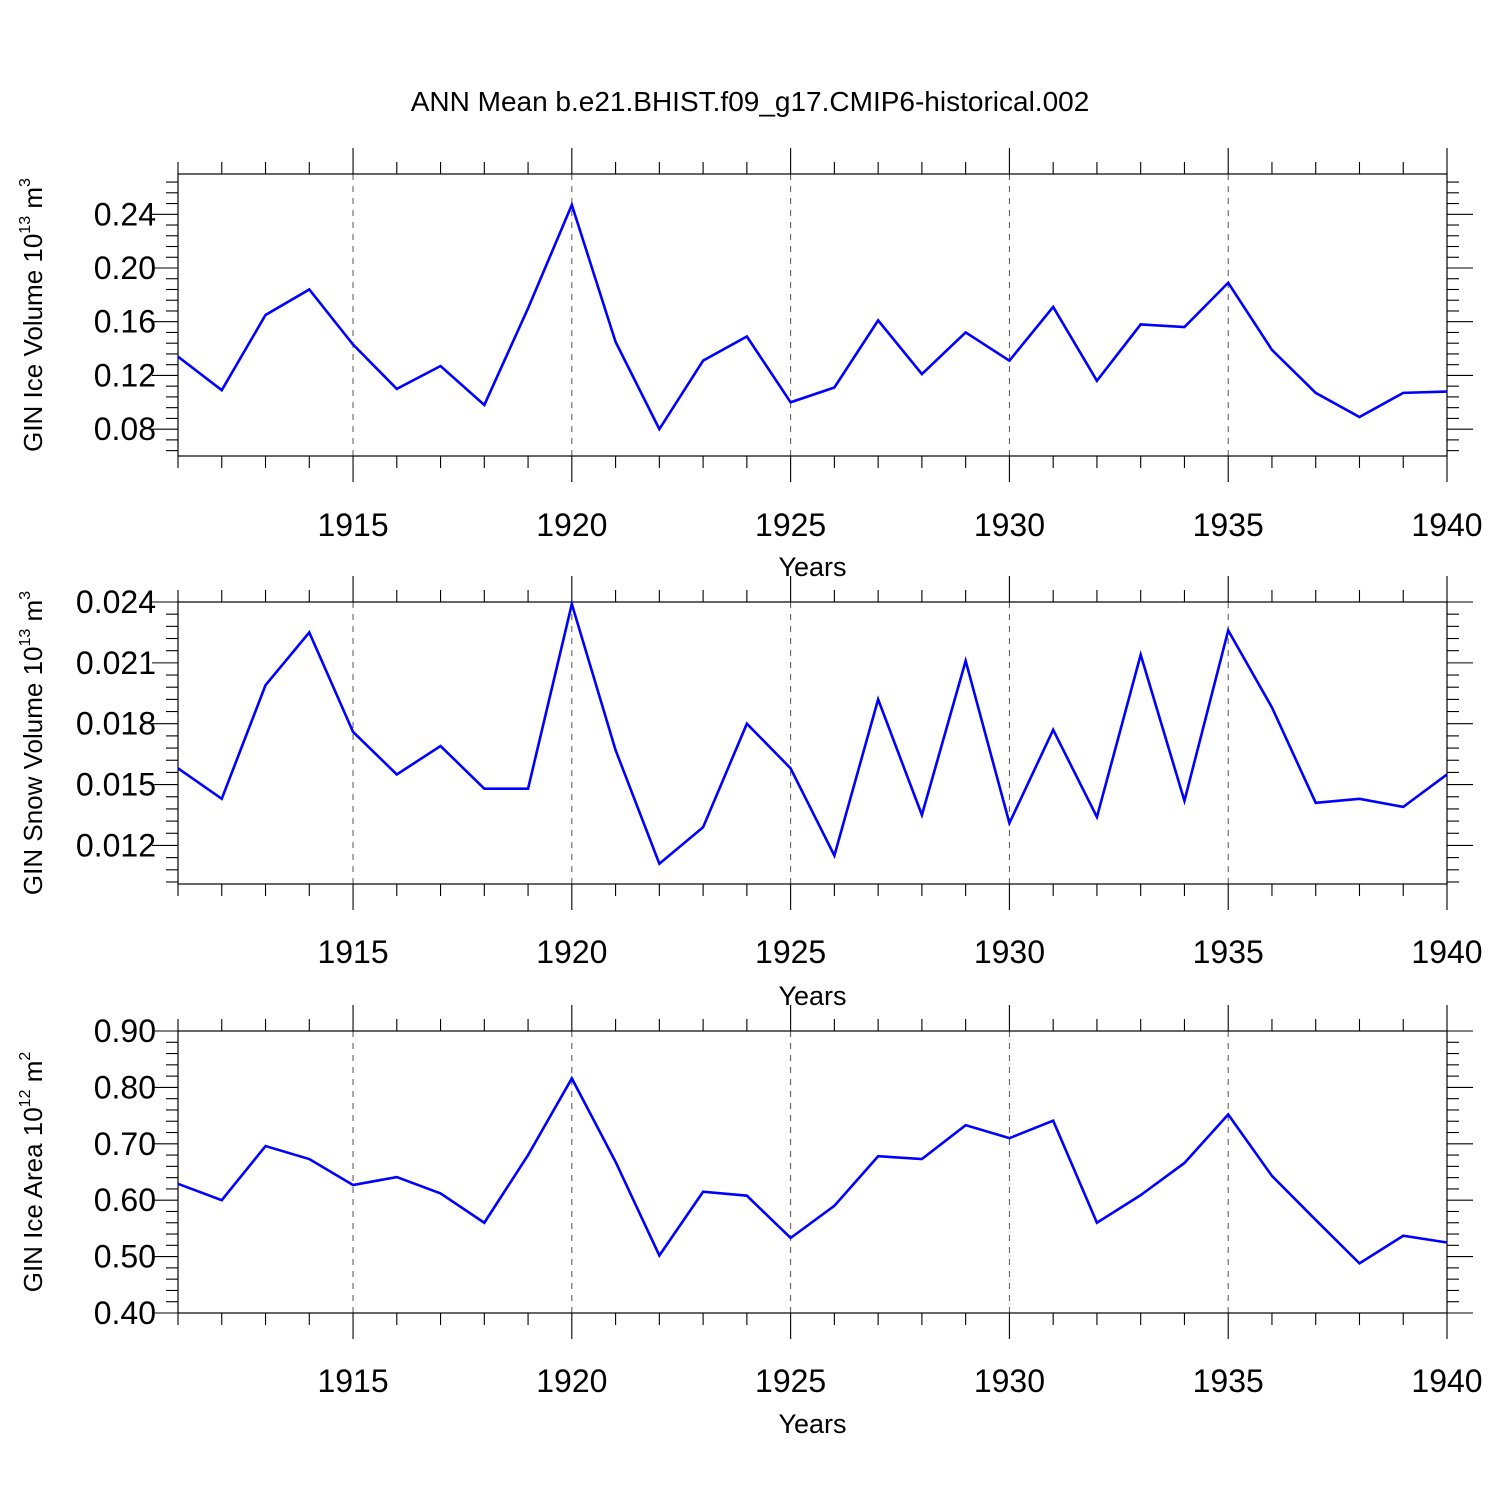 The height and width of the screenshot is (1500, 1500). Describe the element at coordinates (125, 268) in the screenshot. I see `y-tick-label: 0.20` at that location.